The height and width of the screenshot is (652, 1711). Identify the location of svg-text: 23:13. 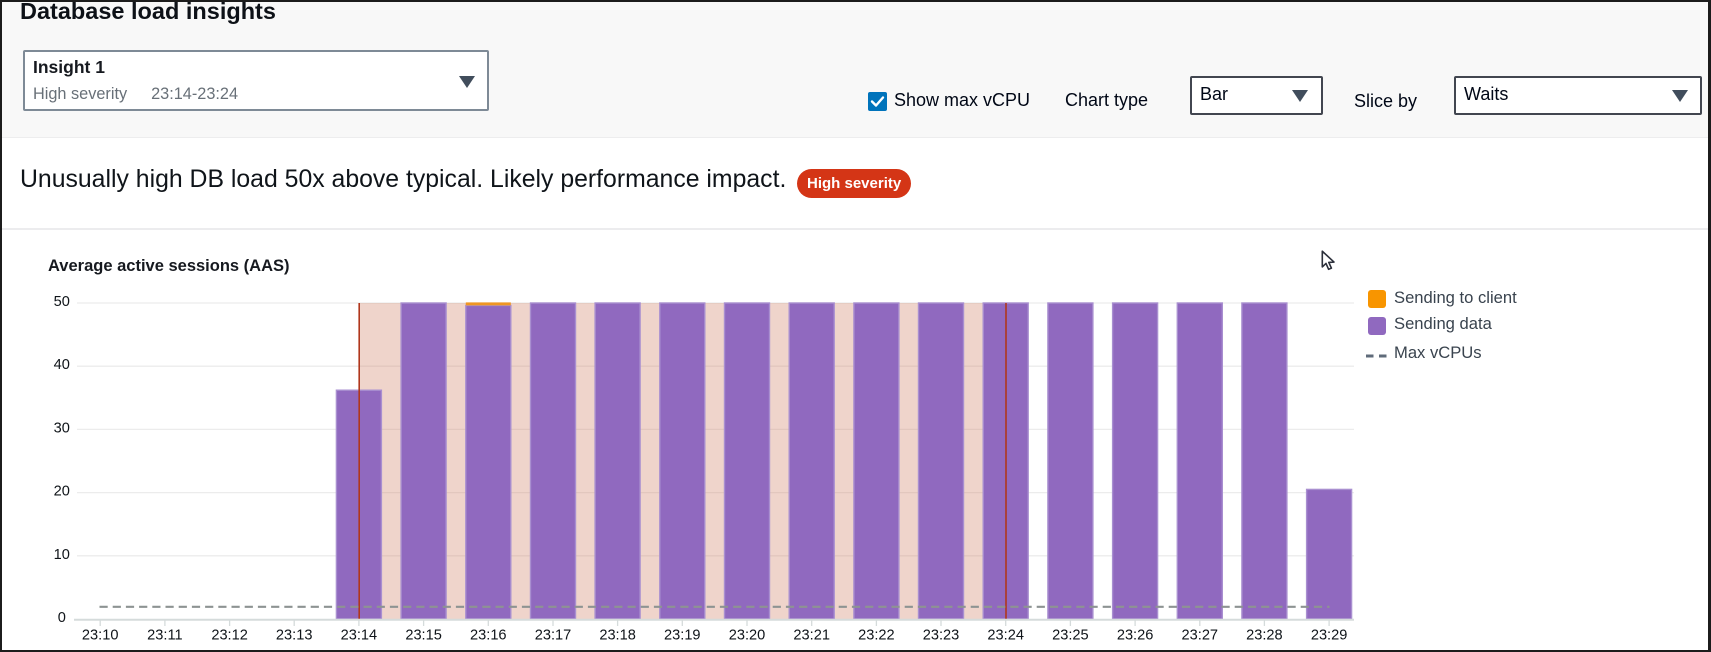
(294, 636).